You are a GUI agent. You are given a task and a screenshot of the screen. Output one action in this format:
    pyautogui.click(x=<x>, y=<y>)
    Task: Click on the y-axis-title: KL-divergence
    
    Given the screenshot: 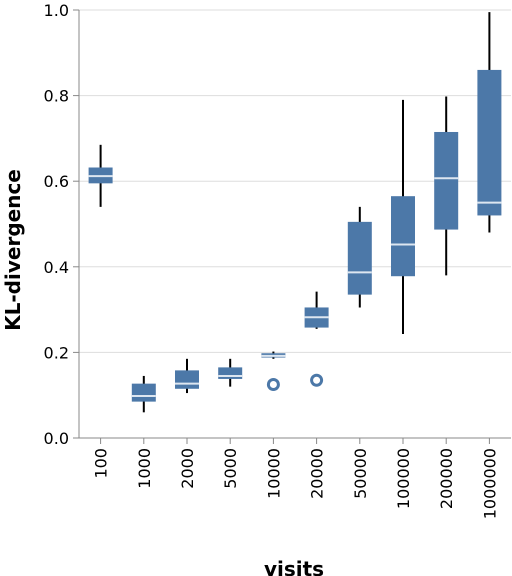 What is the action you would take?
    pyautogui.click(x=13, y=250)
    